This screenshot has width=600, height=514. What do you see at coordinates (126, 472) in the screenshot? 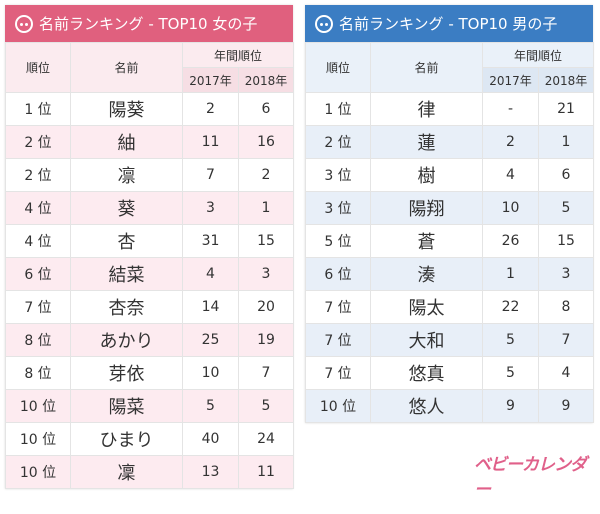
I see `name-cell: 凜` at bounding box center [126, 472].